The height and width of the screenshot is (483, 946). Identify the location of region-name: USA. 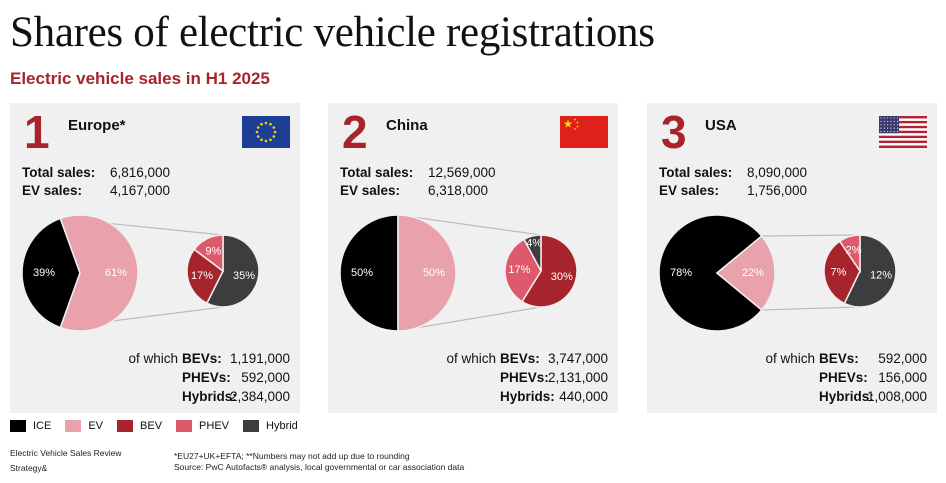
(721, 125).